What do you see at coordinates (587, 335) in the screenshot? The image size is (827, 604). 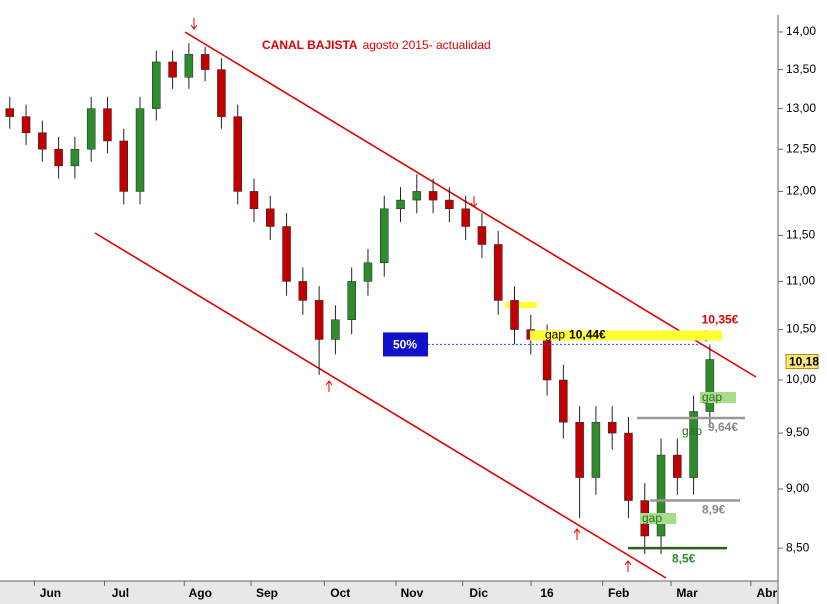 I see `level-label: 10,44€` at bounding box center [587, 335].